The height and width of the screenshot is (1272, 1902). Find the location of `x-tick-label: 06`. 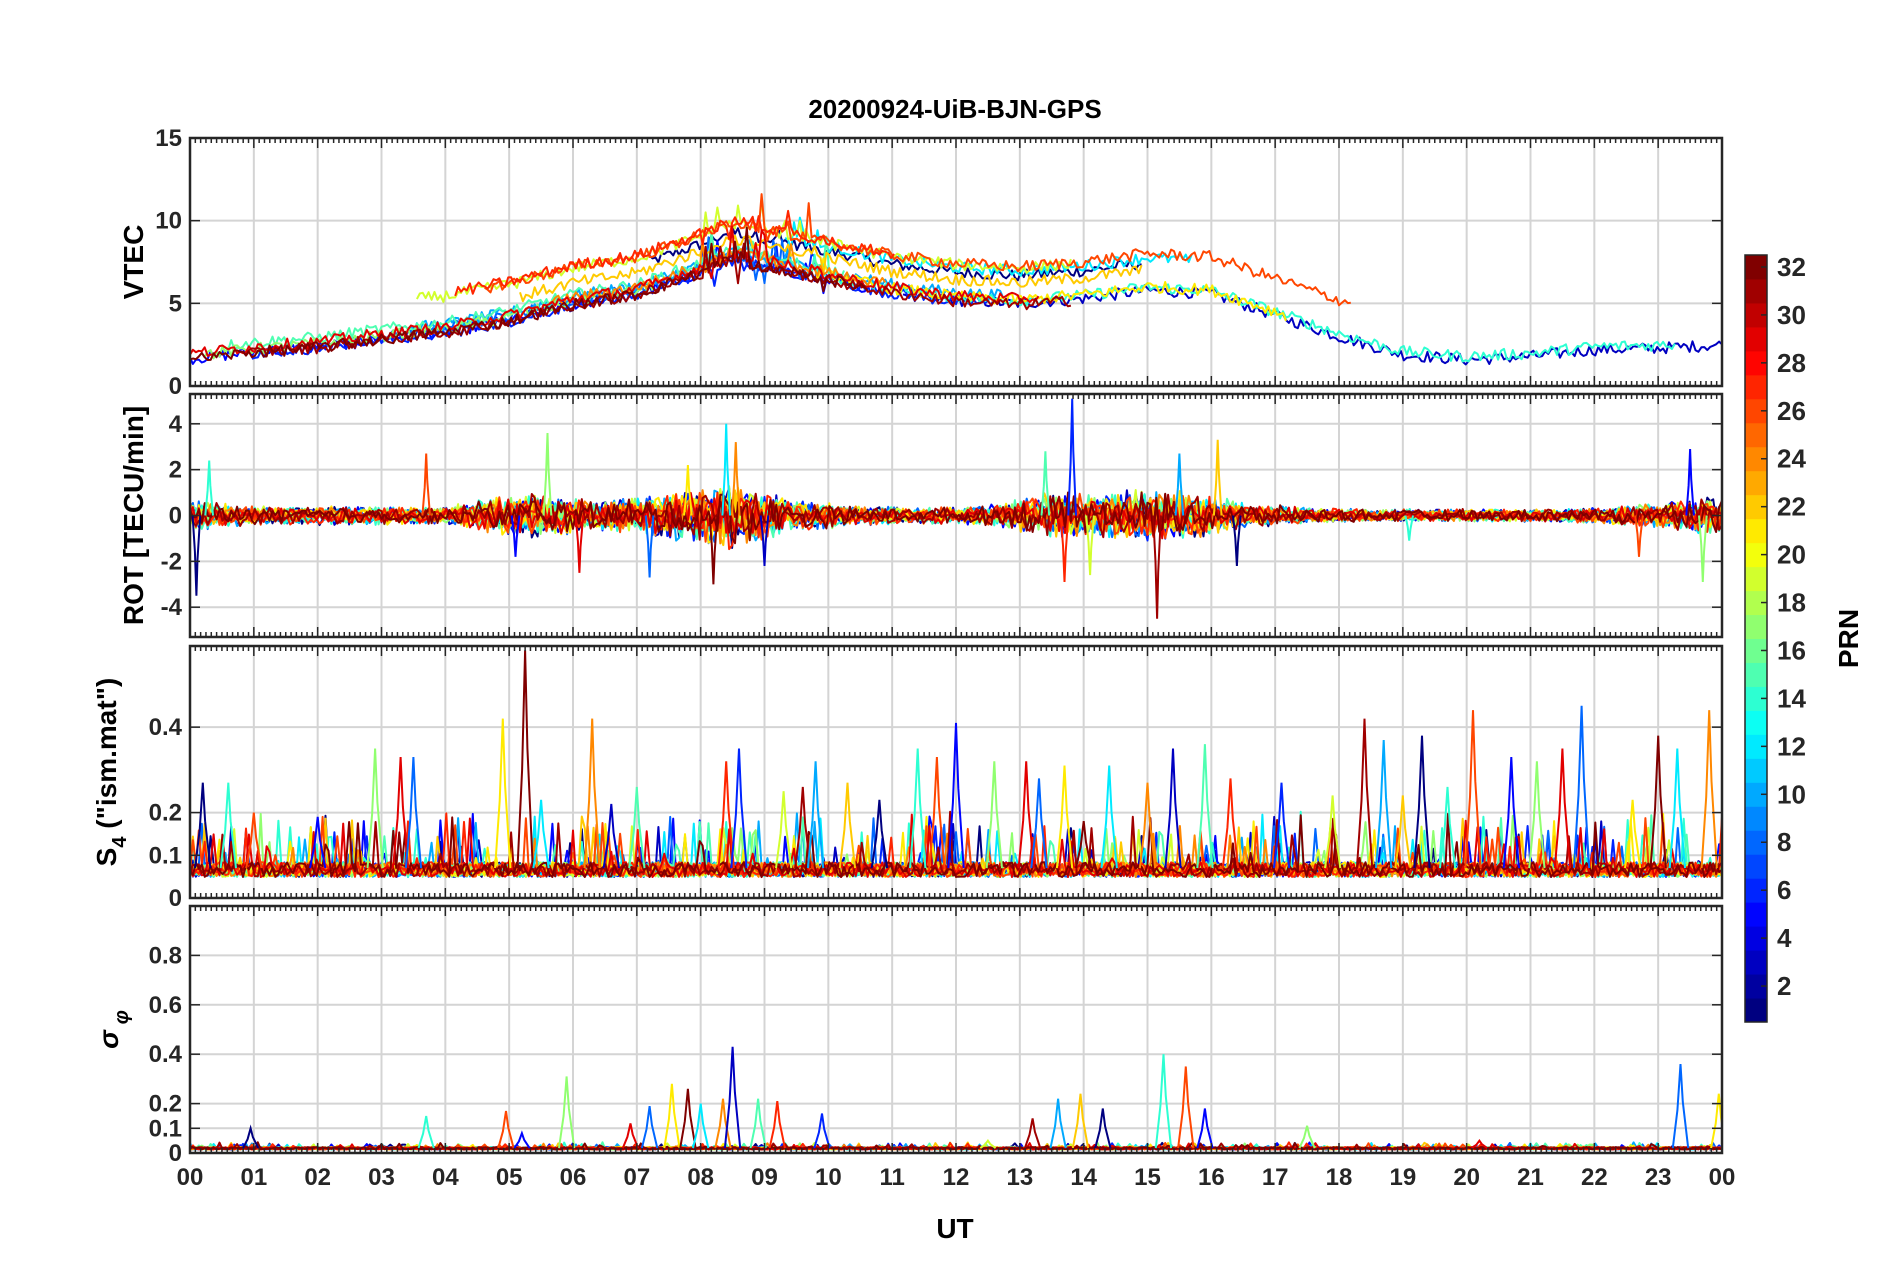

x-tick-label: 06 is located at coordinates (573, 1177).